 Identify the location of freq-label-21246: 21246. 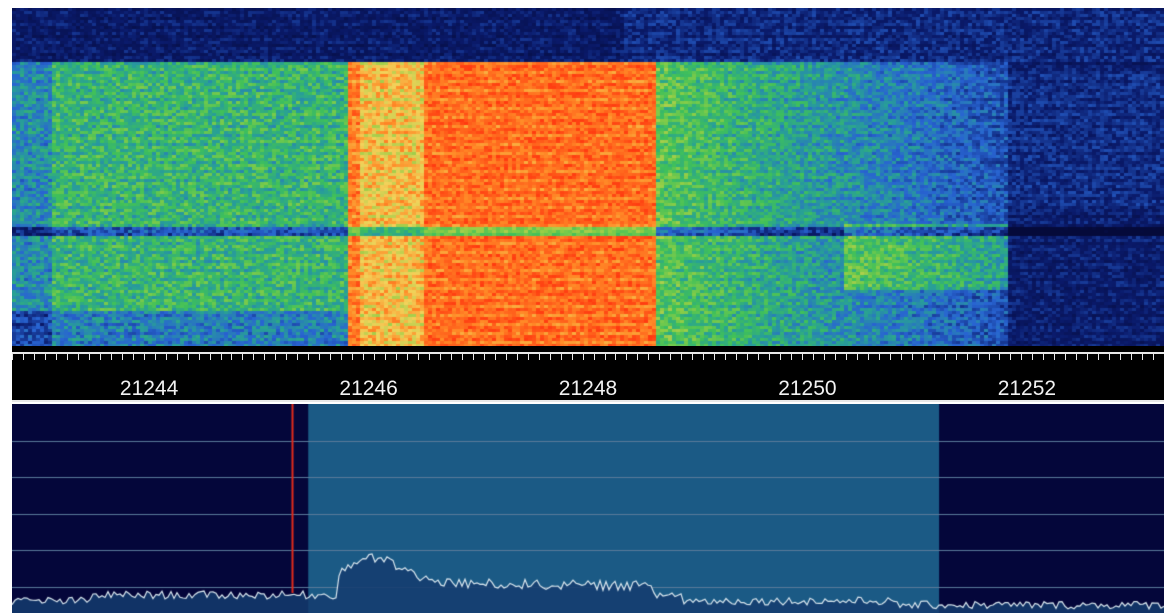
(368, 388).